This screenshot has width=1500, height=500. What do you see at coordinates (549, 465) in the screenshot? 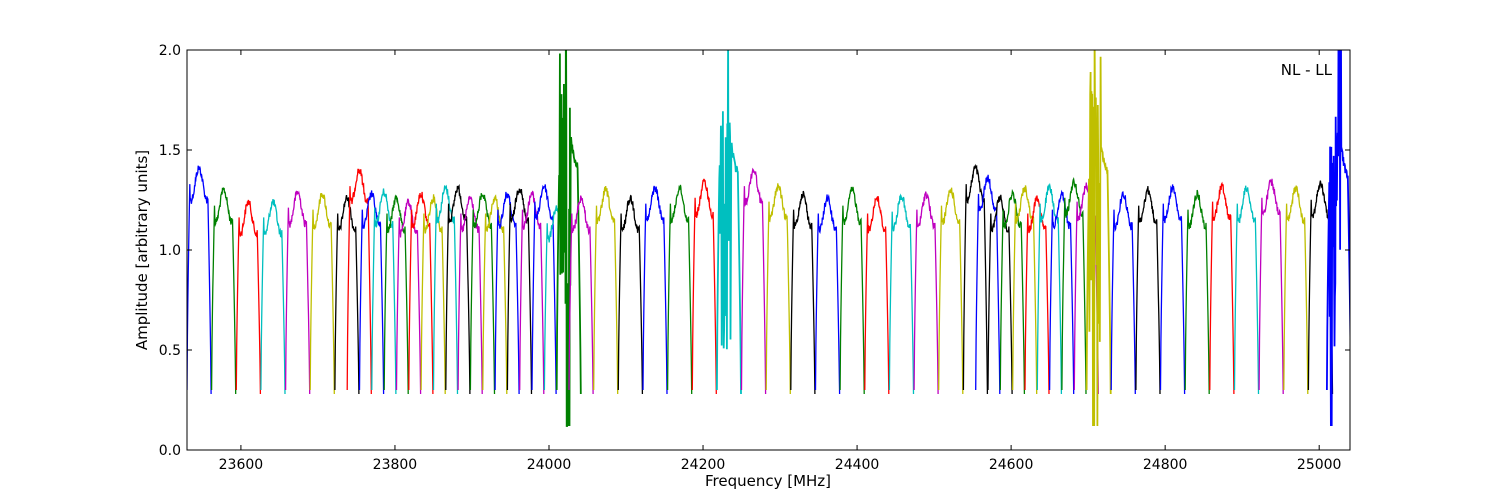
I see `x-tick-label: 24000` at bounding box center [549, 465].